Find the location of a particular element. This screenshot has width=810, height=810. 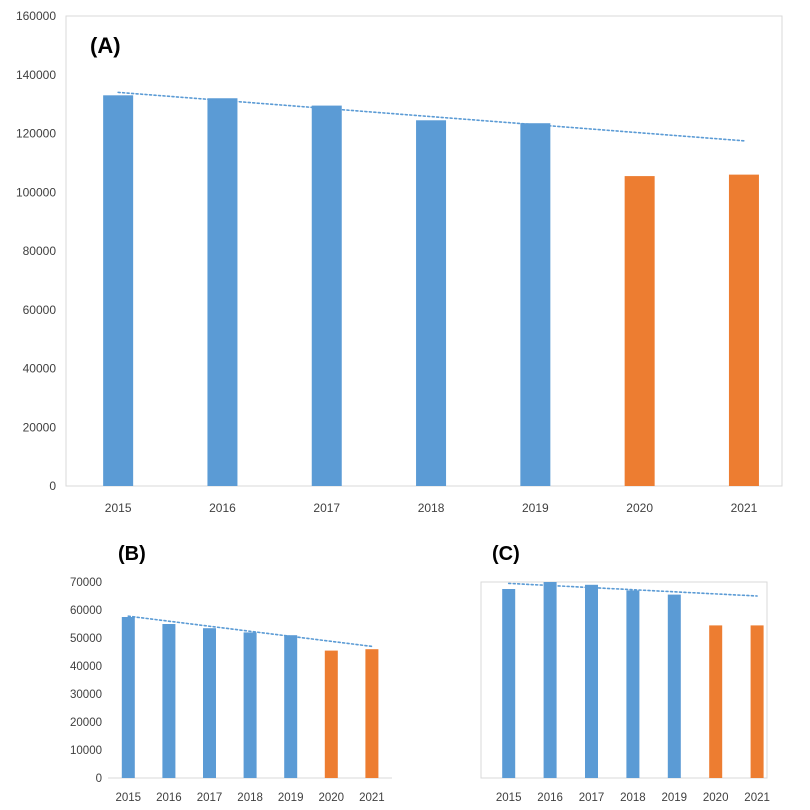

y-tick-label: 30000 is located at coordinates (86, 695).